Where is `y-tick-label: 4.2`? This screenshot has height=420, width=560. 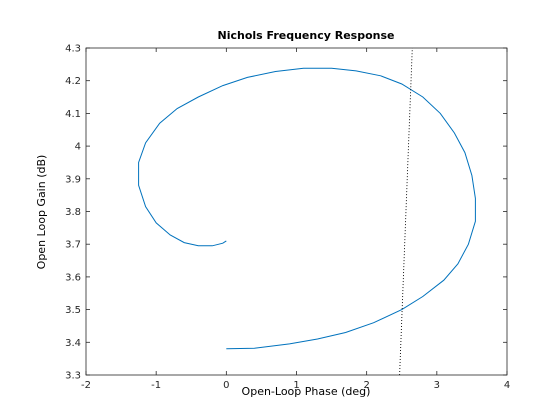
y-tick-label: 4.2 is located at coordinates (73, 81).